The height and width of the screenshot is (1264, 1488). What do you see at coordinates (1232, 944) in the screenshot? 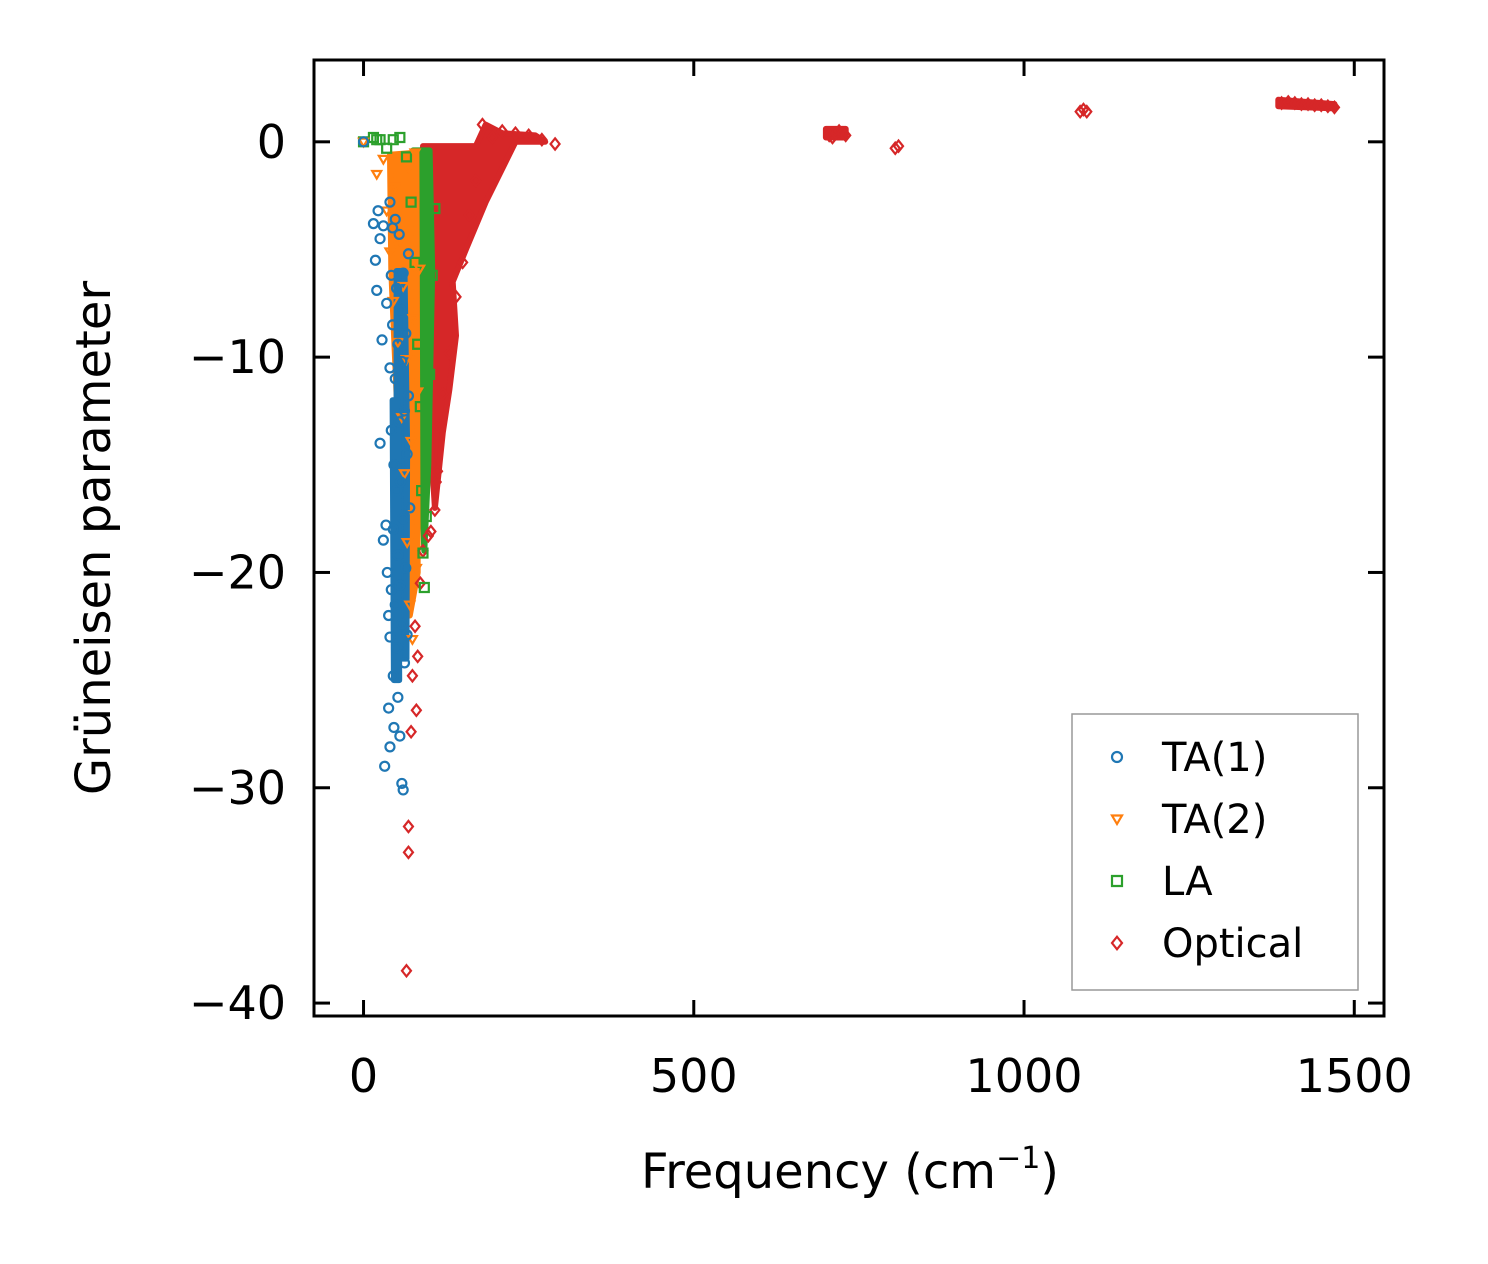
I see `legend-label-optical: Optical` at bounding box center [1232, 944].